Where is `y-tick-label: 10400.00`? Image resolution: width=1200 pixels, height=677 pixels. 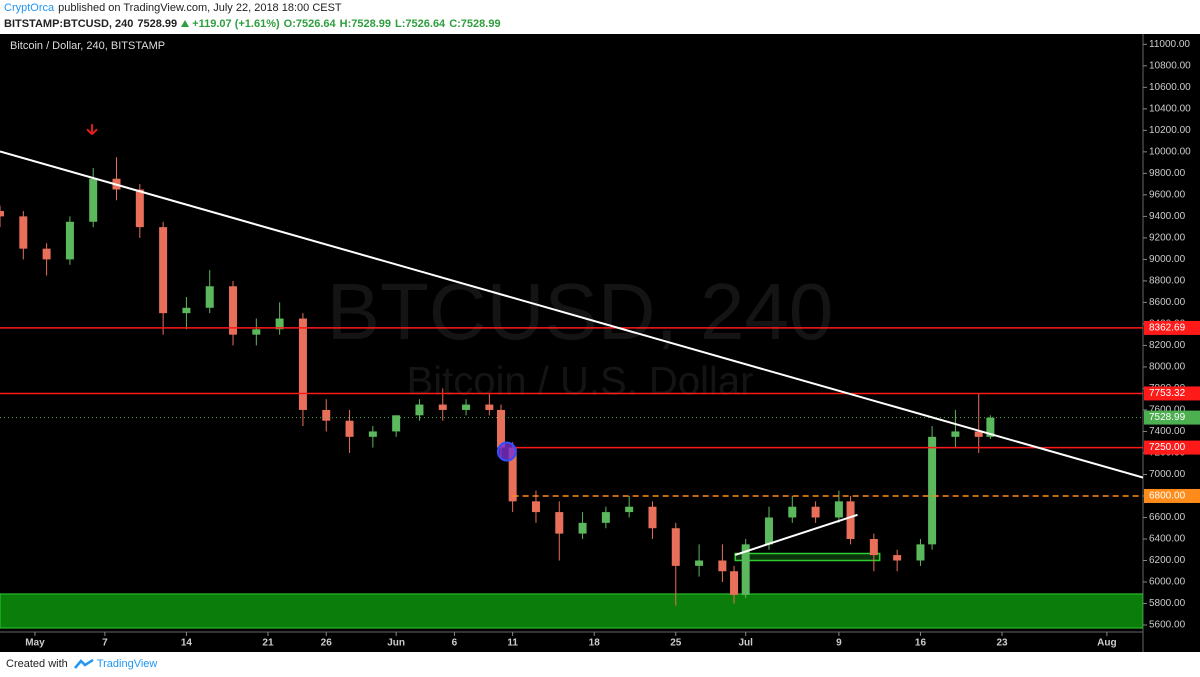
y-tick-label: 10400.00 is located at coordinates (1170, 108).